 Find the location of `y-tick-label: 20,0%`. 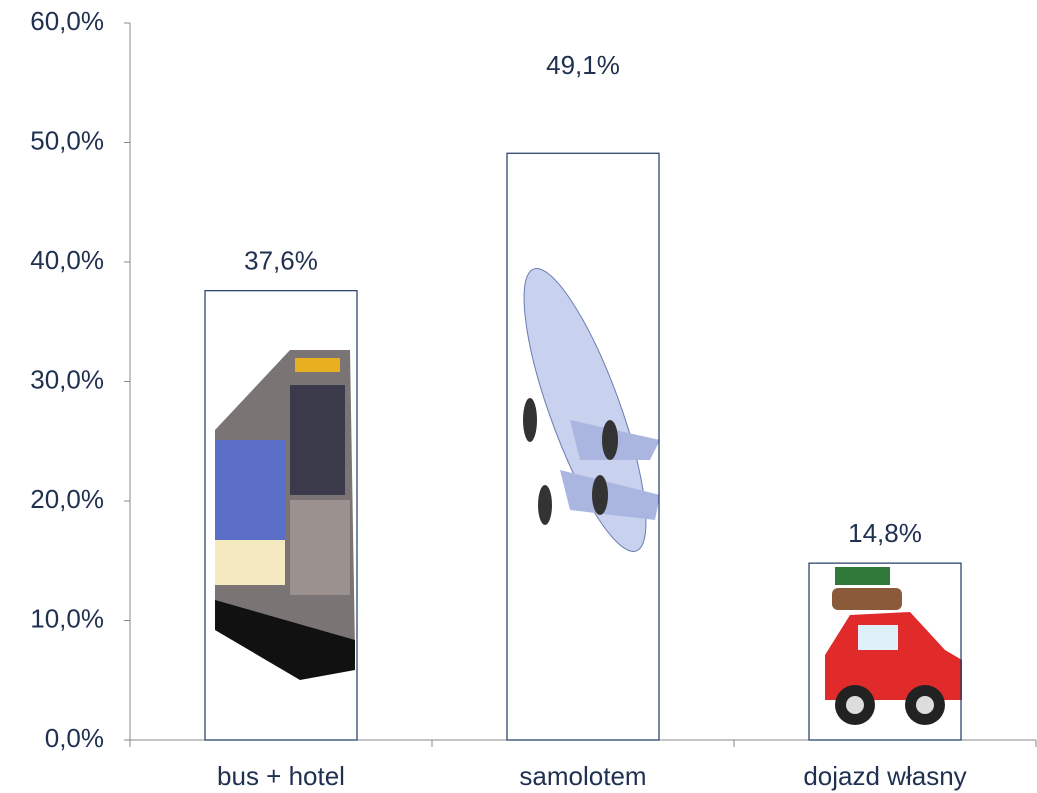

y-tick-label: 20,0% is located at coordinates (67, 499).